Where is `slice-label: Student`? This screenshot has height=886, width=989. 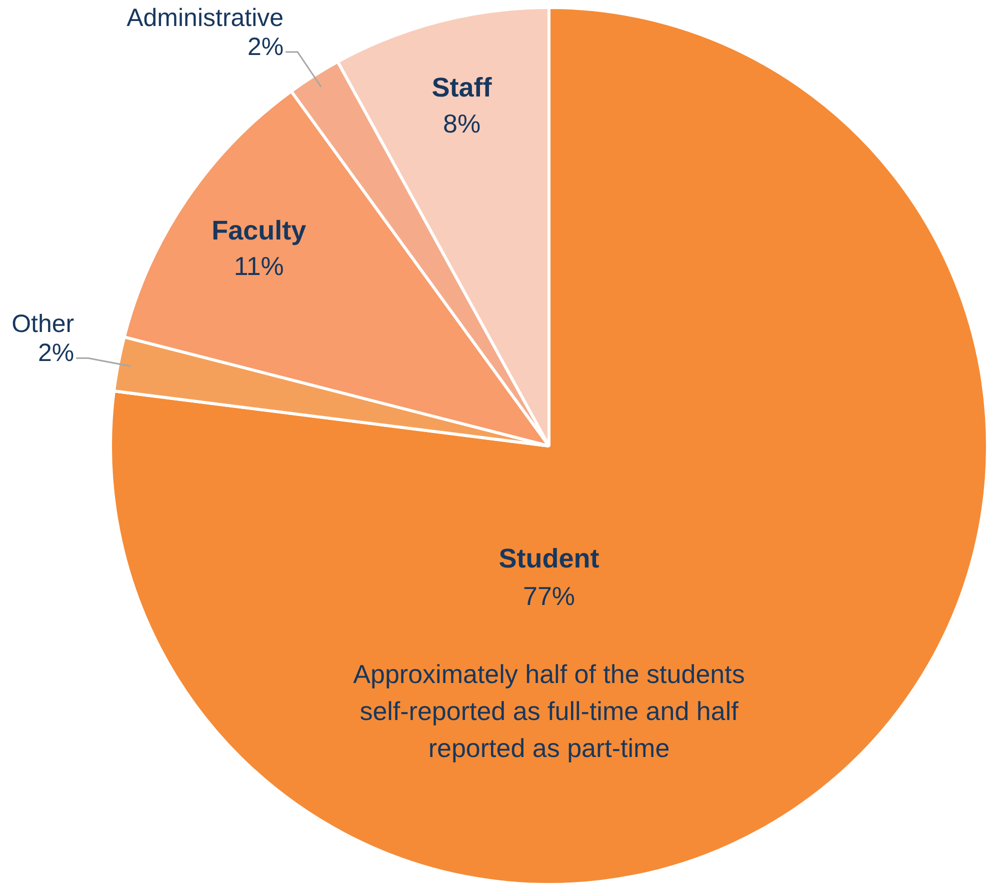 slice-label: Student is located at coordinates (549, 558).